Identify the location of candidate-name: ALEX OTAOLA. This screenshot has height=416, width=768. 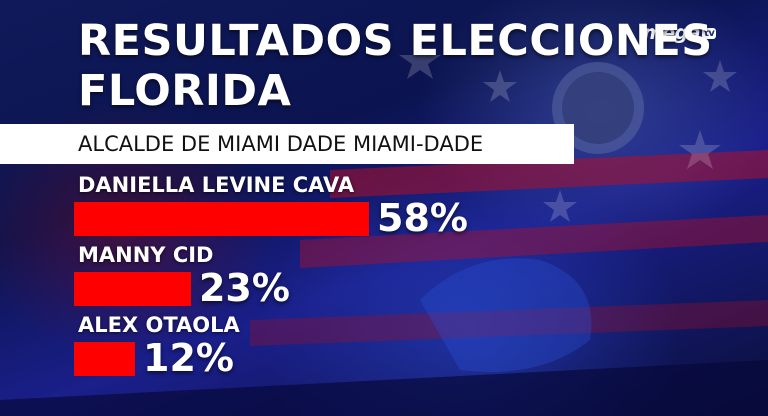
(159, 325).